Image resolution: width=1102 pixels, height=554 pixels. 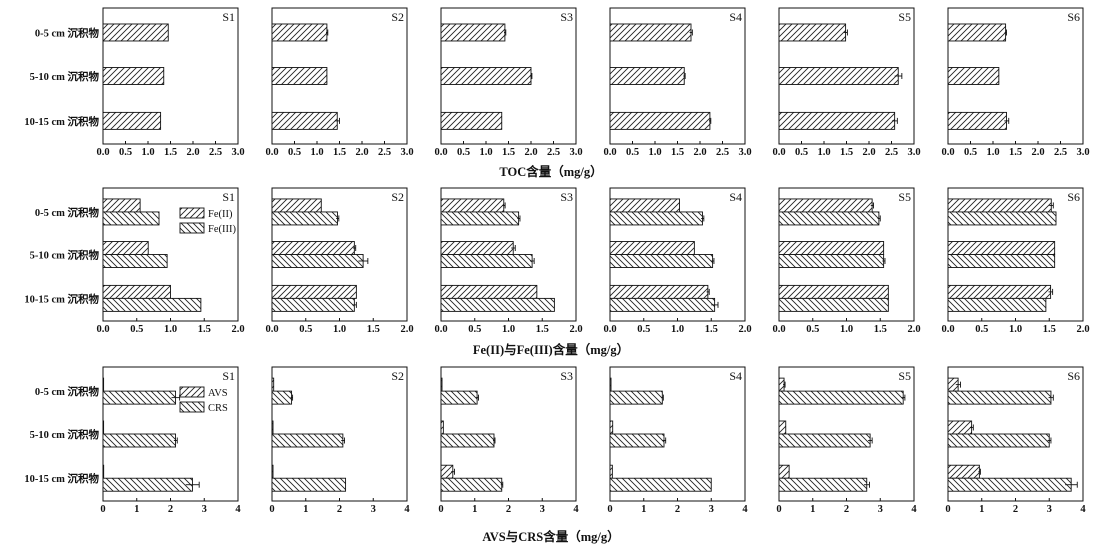 What do you see at coordinates (339, 440) in the screenshot?
I see `panel-s2: S2 0 1 2 3 4` at bounding box center [339, 440].